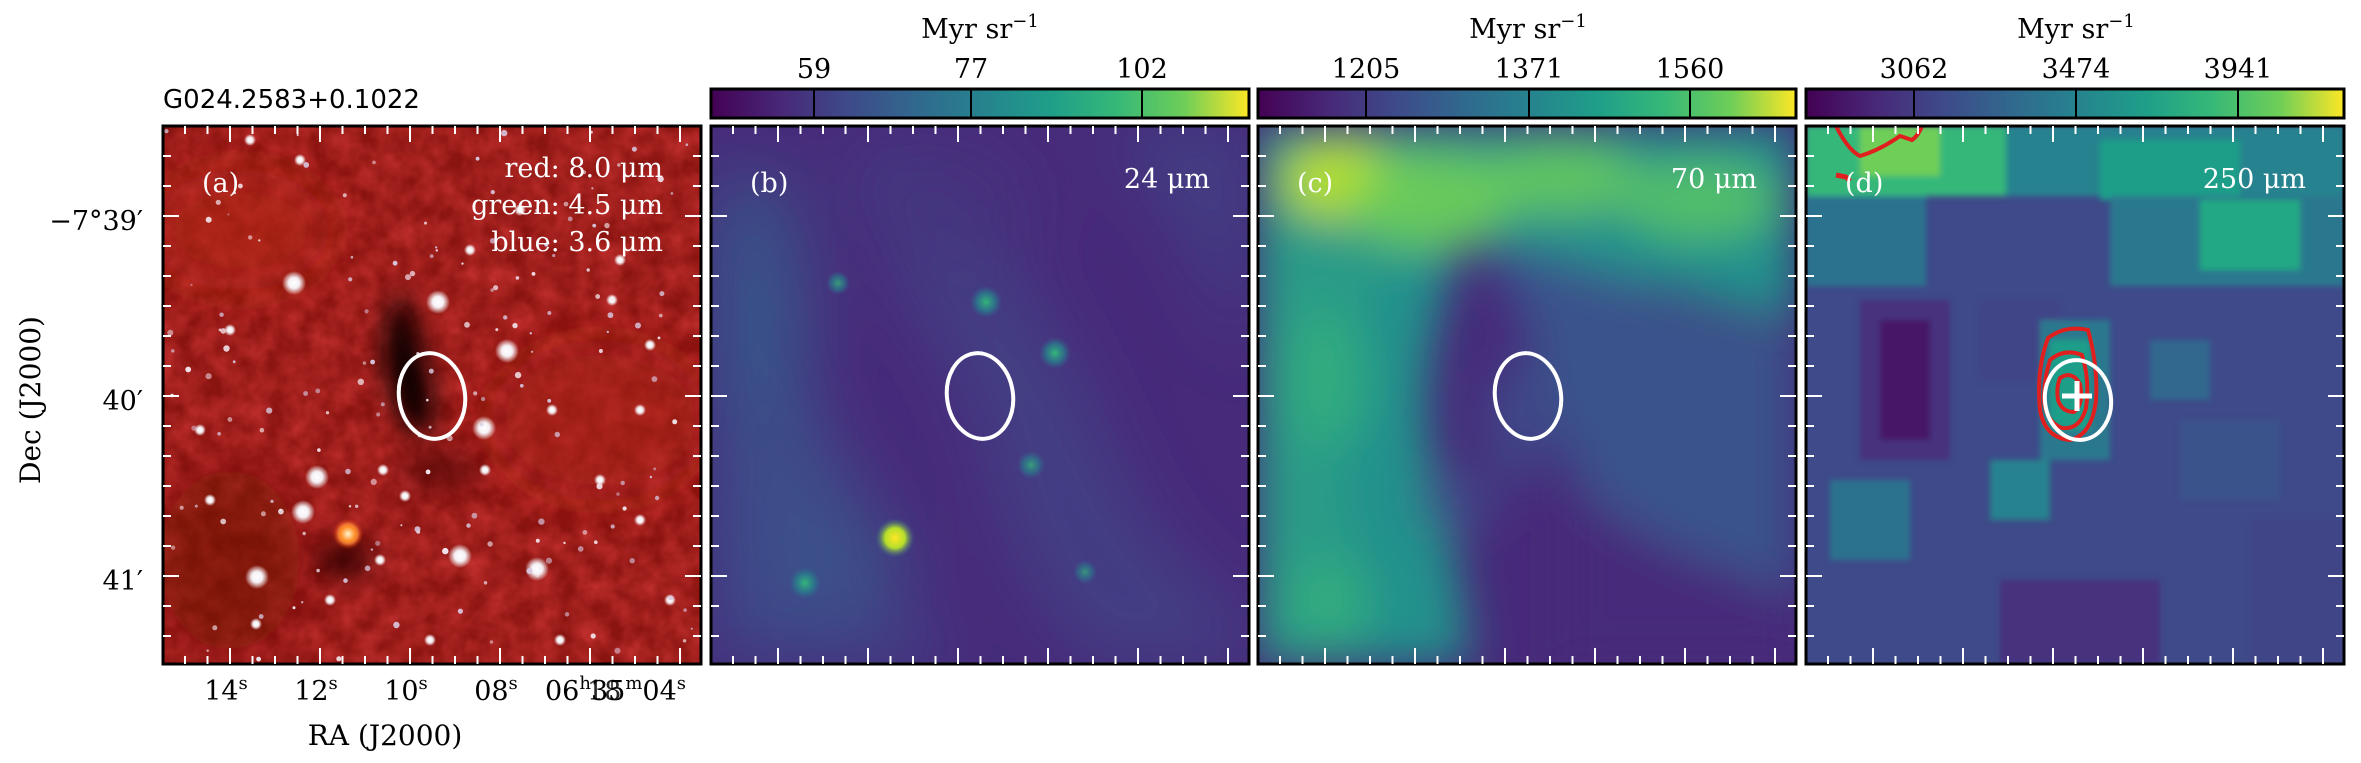 Image resolution: width=2361 pixels, height=763 pixels. What do you see at coordinates (769, 183) in the screenshot?
I see `panel-b-label: (b)` at bounding box center [769, 183].